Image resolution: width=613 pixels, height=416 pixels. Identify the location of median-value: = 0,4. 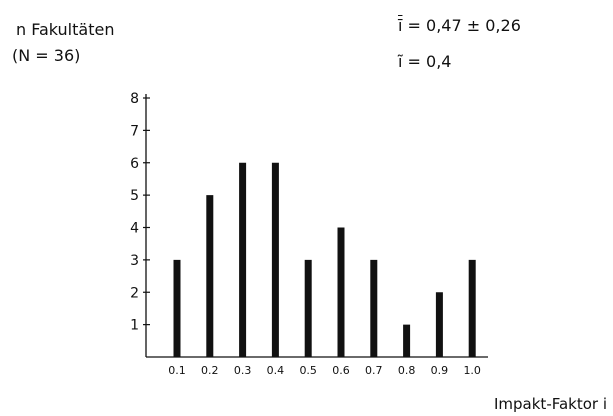
(429, 61).